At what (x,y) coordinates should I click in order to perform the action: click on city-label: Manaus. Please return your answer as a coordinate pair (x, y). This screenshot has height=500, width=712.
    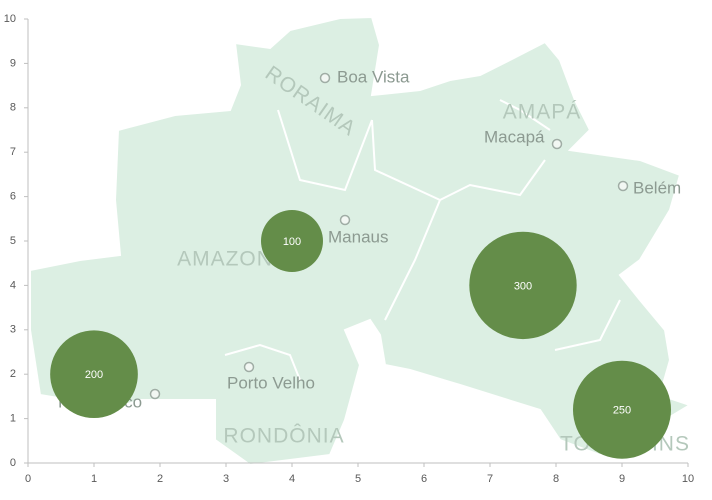
    Looking at the image, I should click on (358, 236).